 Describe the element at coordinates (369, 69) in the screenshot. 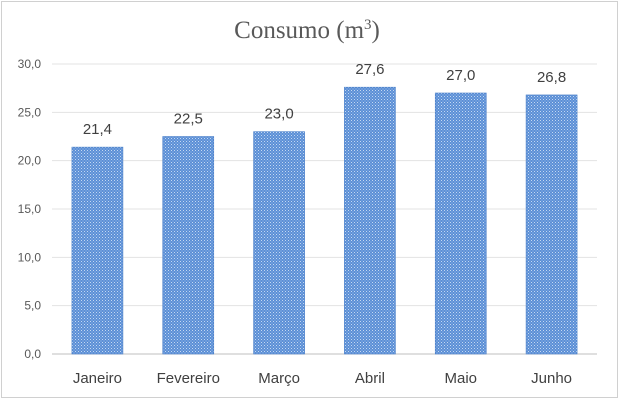

I see `bar-value-label: 27,6` at that location.